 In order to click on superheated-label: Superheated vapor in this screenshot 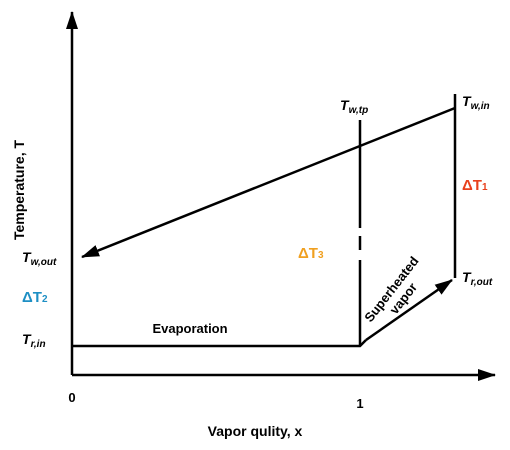, I will do `click(391, 289)`.